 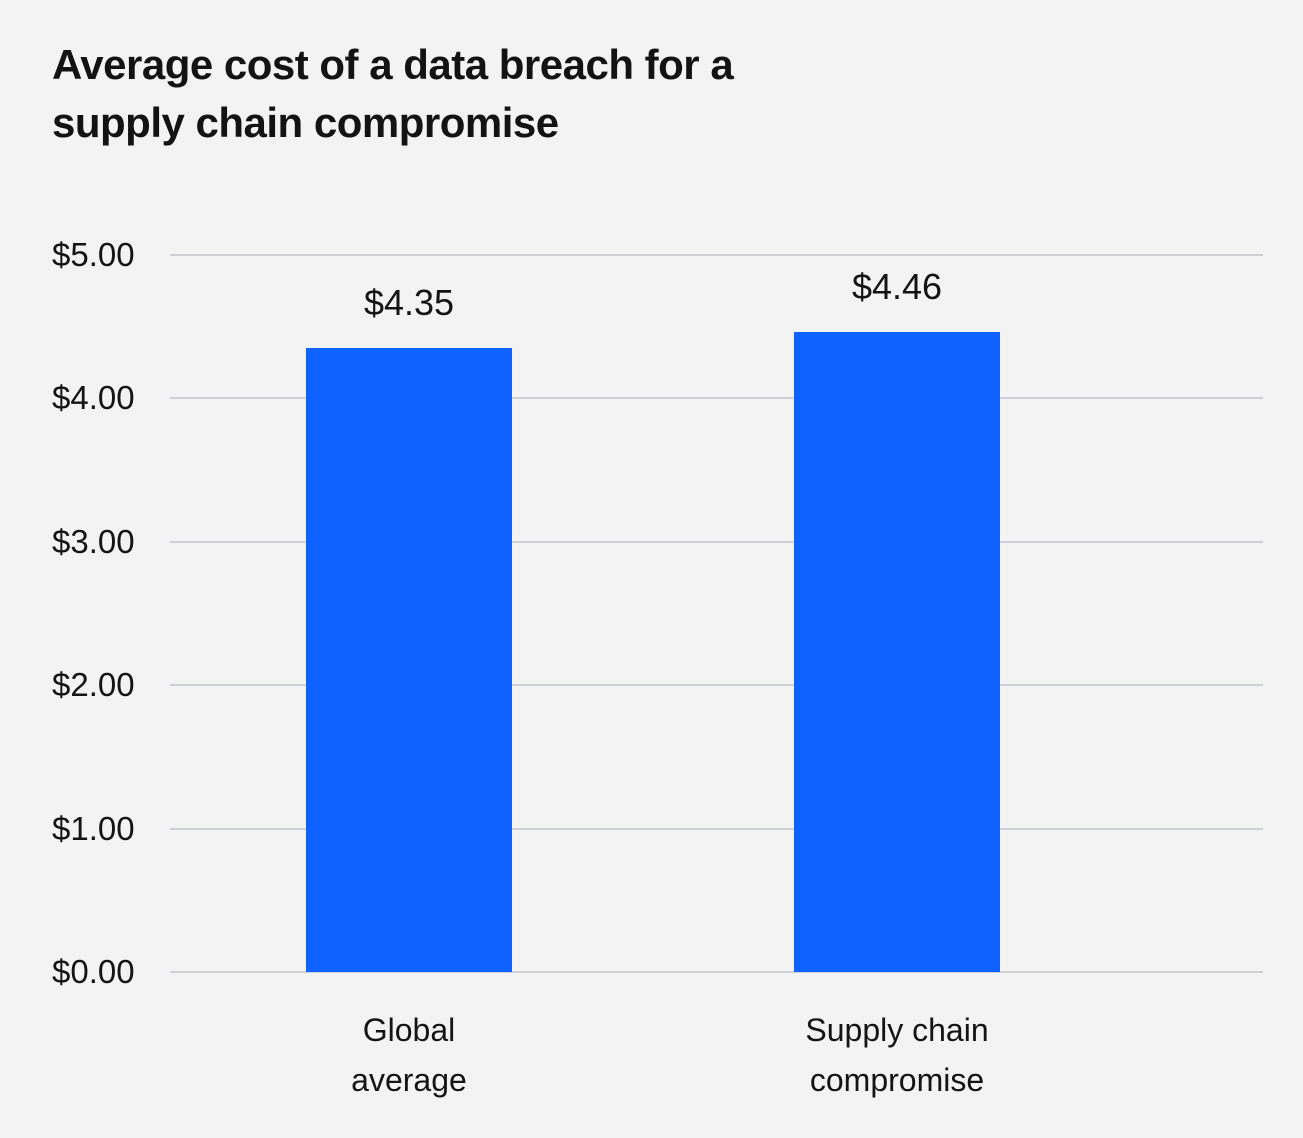 What do you see at coordinates (93, 541) in the screenshot?
I see `y-axis-tick-label: $3.00` at bounding box center [93, 541].